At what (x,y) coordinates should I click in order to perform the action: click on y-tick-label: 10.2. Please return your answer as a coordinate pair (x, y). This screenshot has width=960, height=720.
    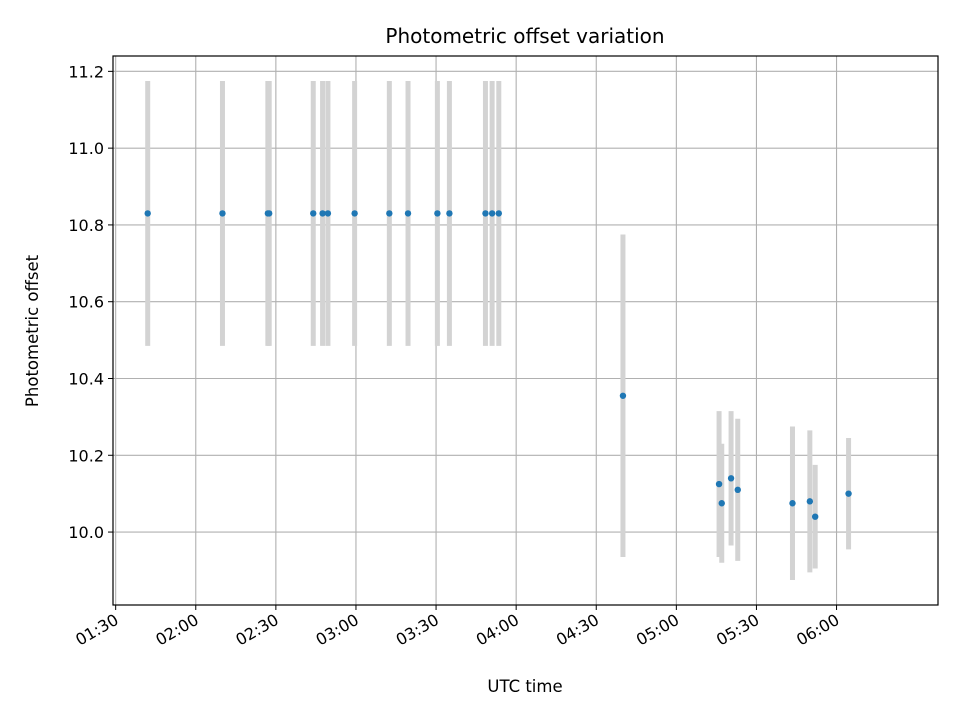
    Looking at the image, I should click on (86, 455).